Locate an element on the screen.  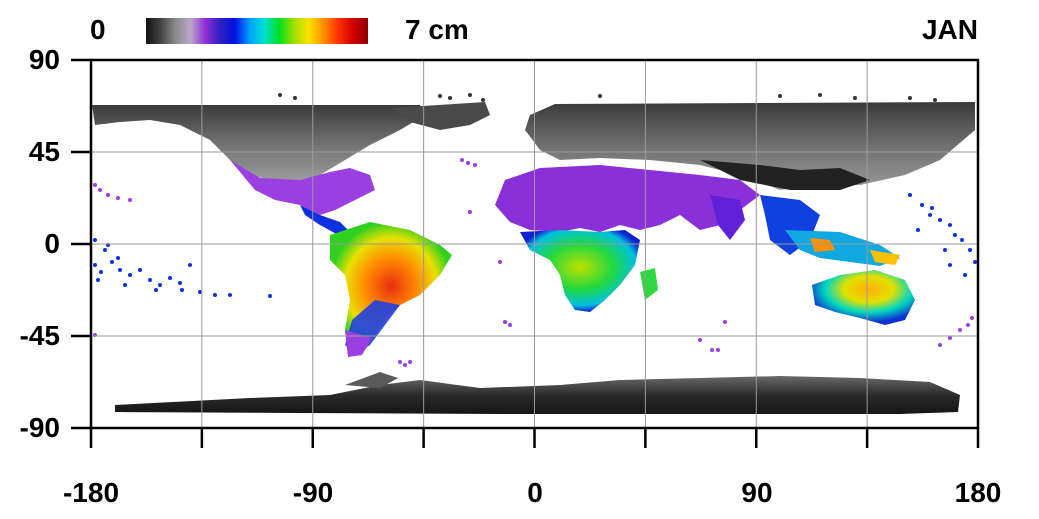
y-tick-label: -90 is located at coordinates (39, 427).